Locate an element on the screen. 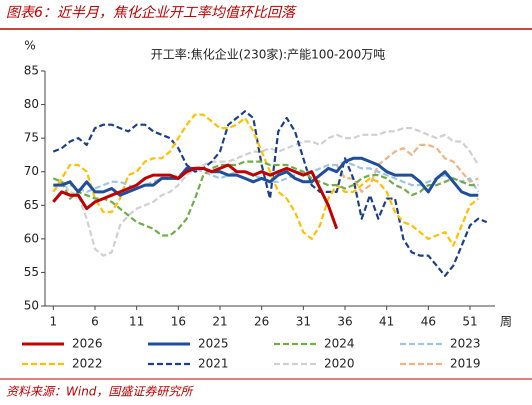  y-tick-label: 55 is located at coordinates (31, 272).